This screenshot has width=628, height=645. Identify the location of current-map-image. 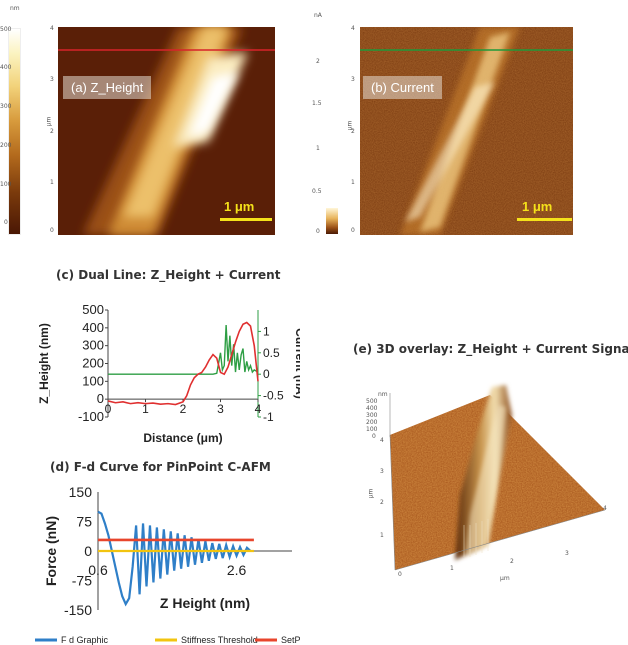
(466, 131).